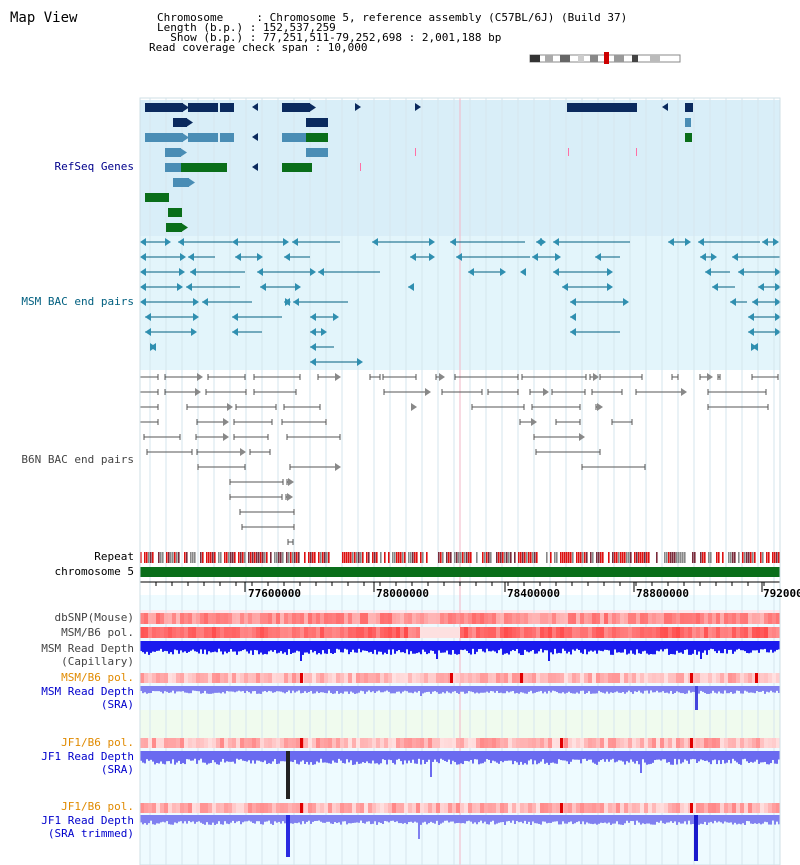 The image size is (800, 865). I want to click on track-label-refseq: RefSeq Genes, so click(94, 166).